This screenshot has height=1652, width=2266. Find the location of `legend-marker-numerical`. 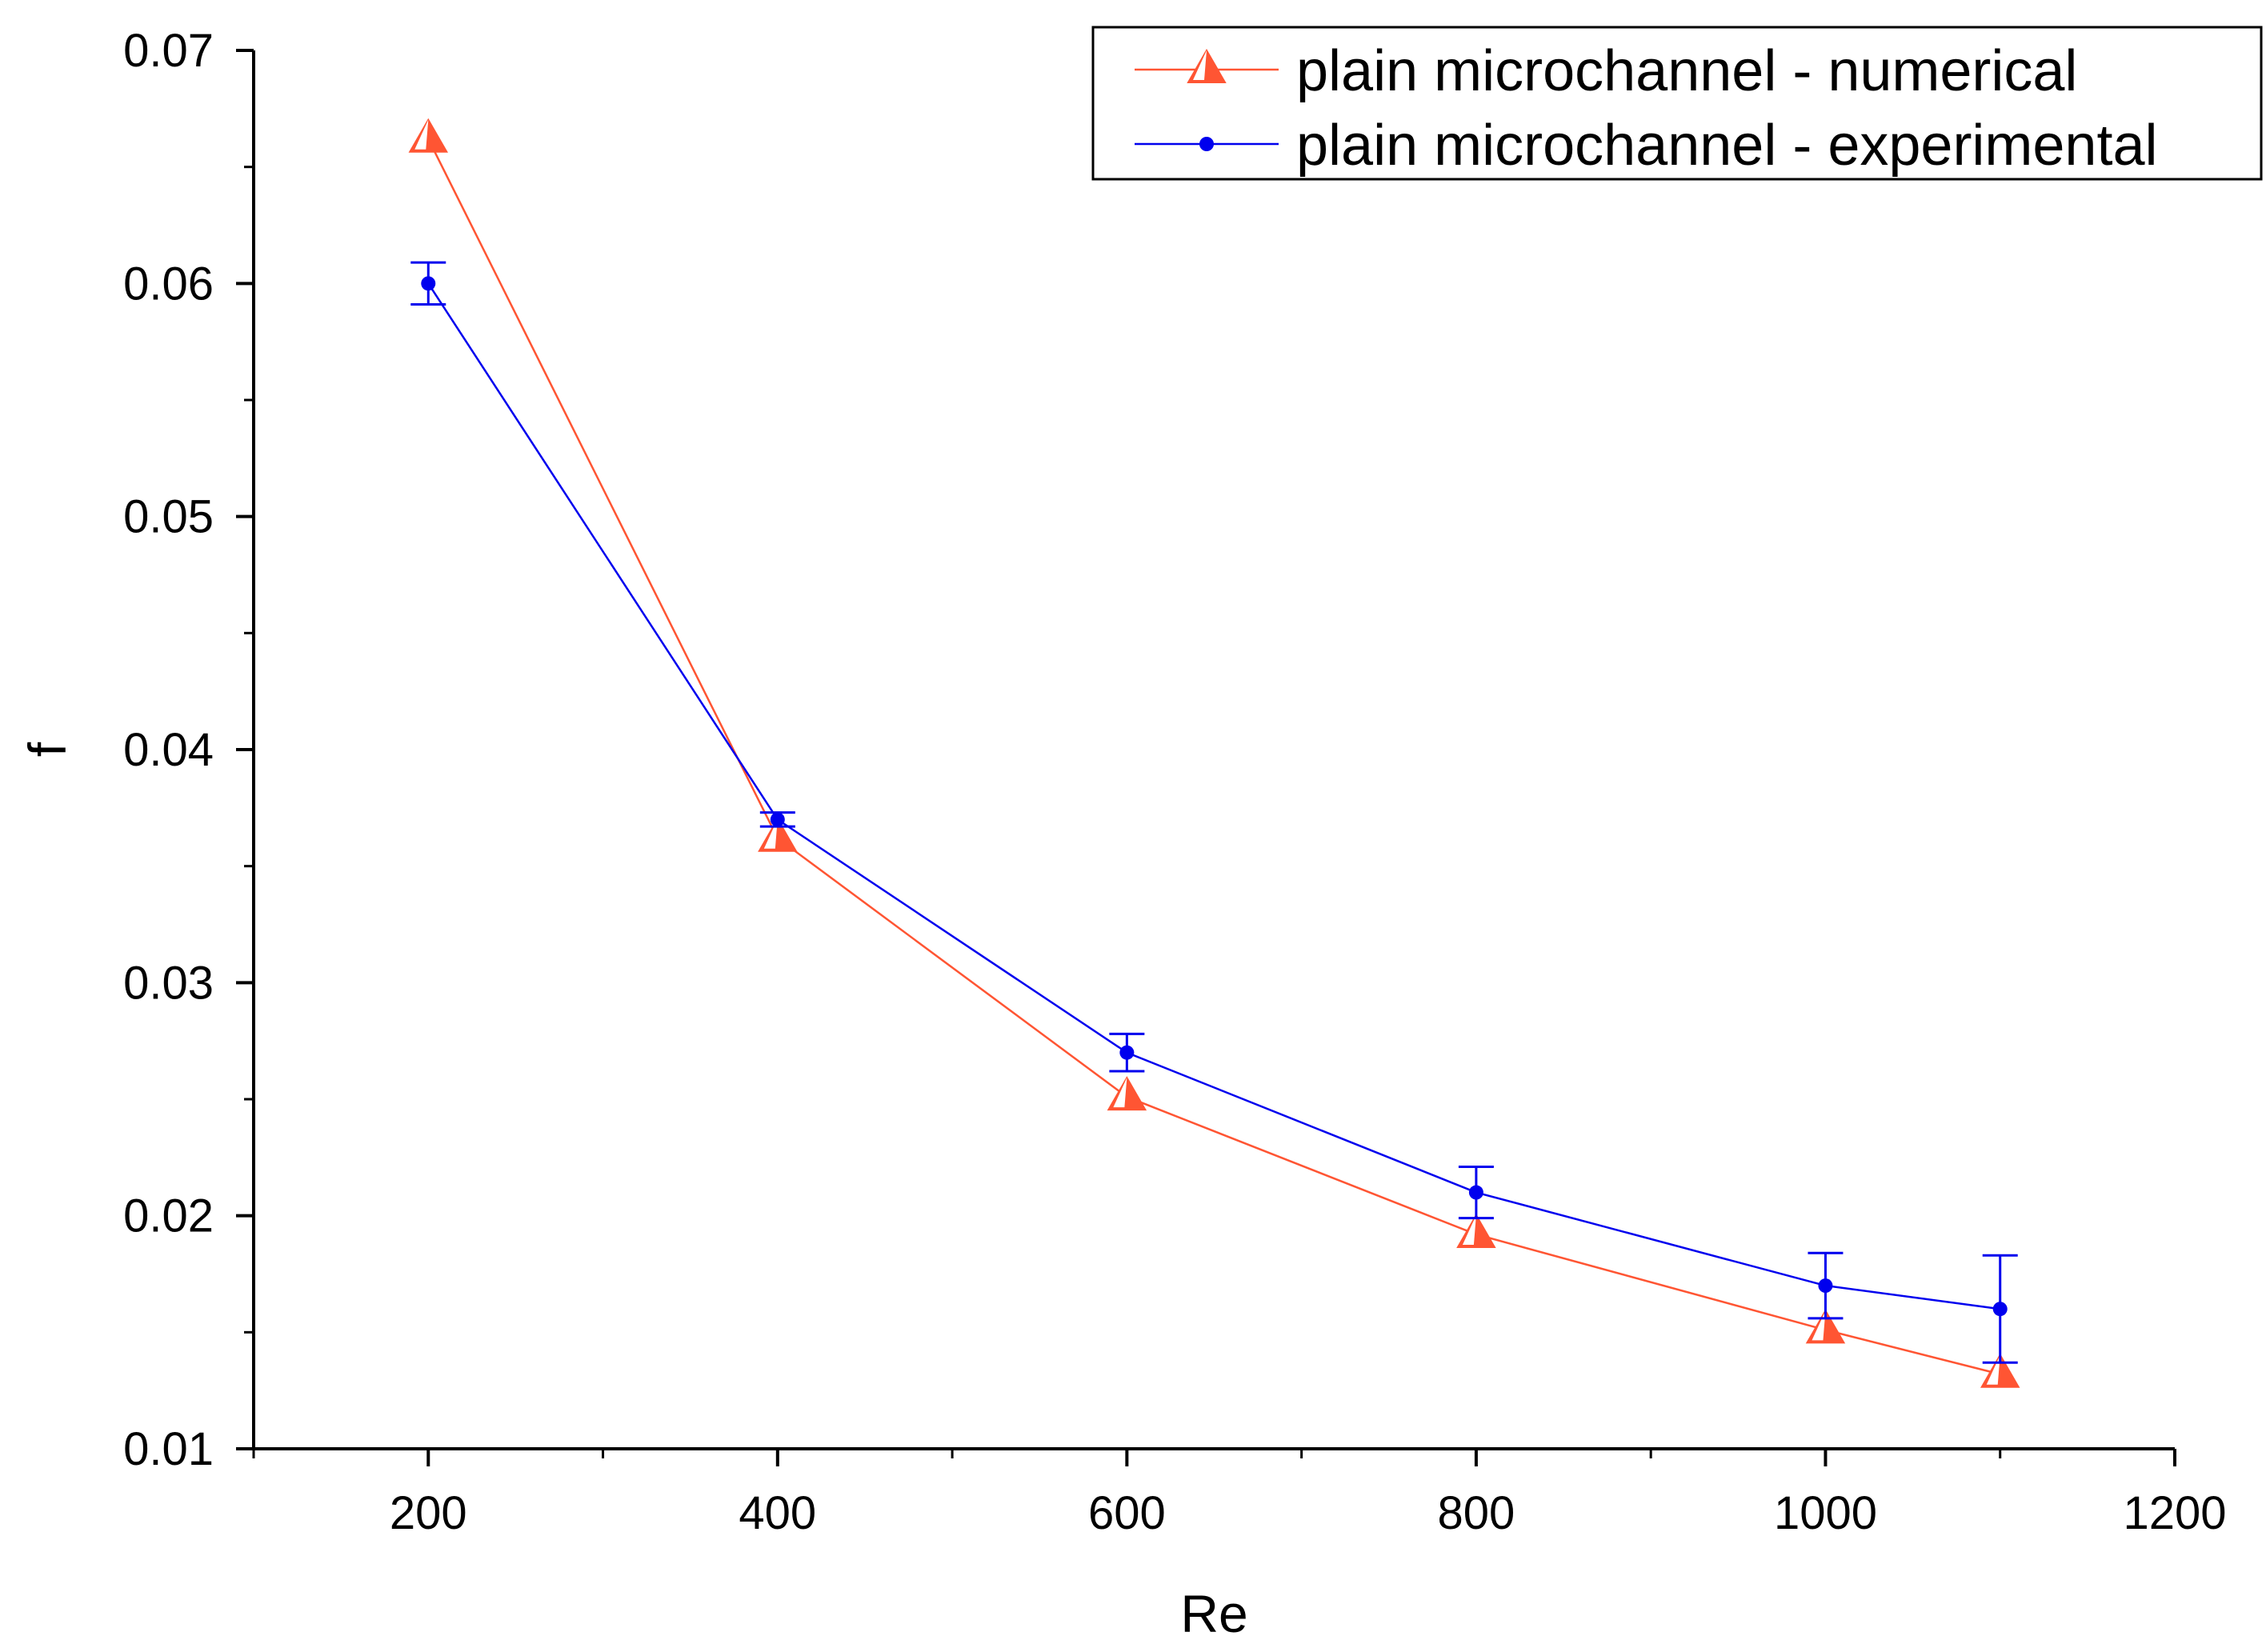

legend-marker-numerical is located at coordinates (1207, 65).